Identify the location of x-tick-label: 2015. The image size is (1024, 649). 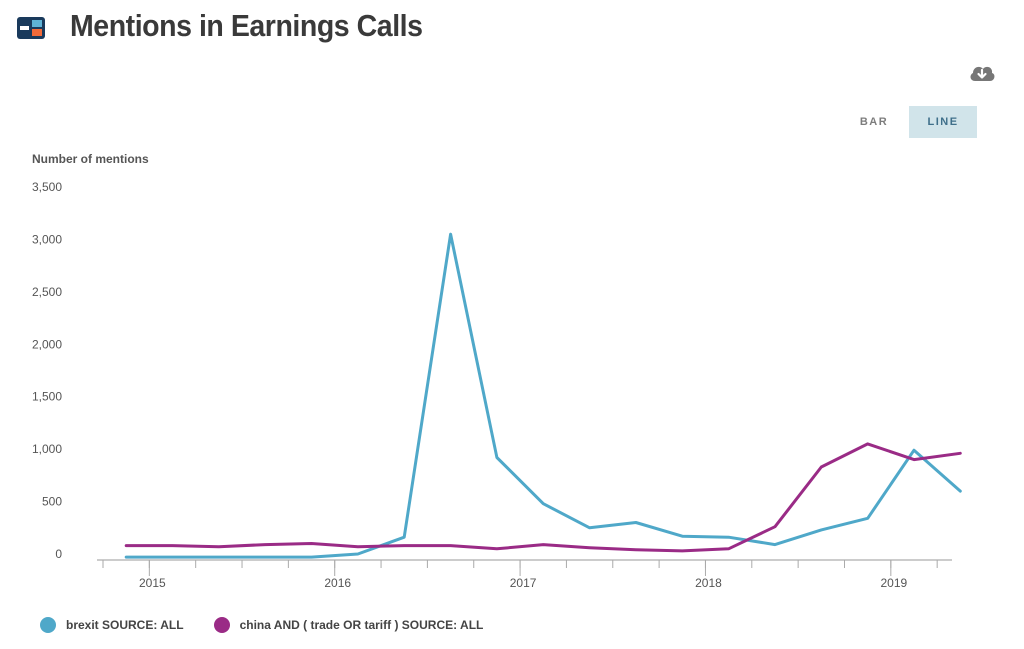
(152, 583).